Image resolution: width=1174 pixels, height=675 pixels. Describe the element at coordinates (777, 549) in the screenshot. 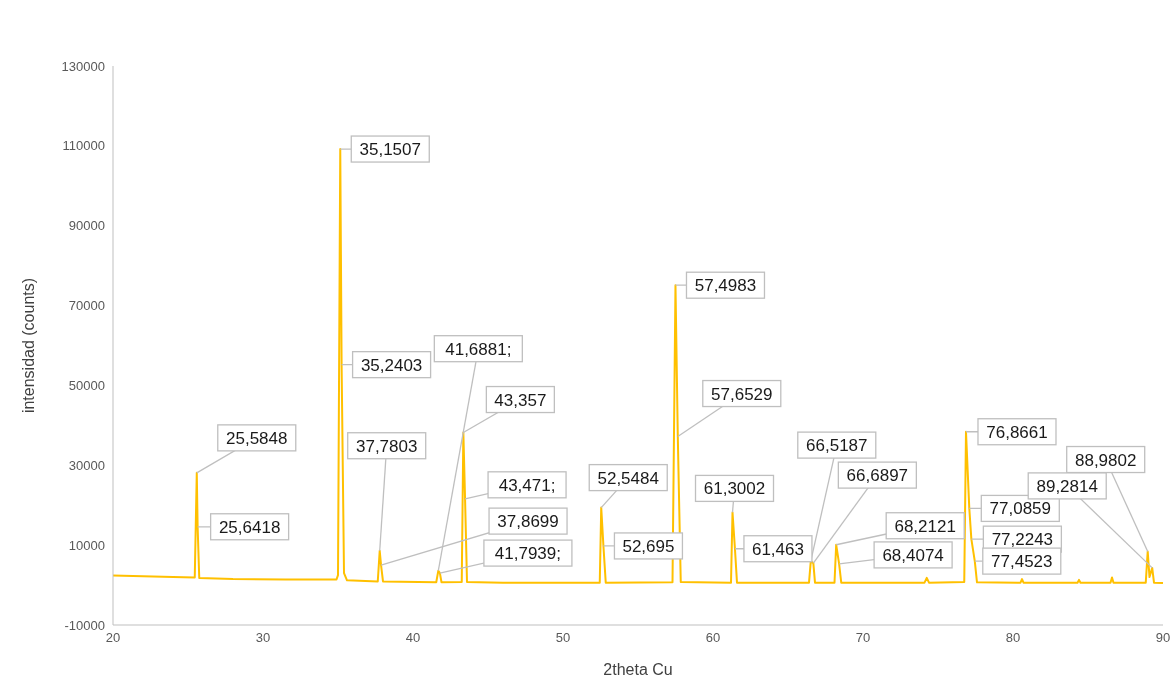

I see `annotation: 61,463` at that location.